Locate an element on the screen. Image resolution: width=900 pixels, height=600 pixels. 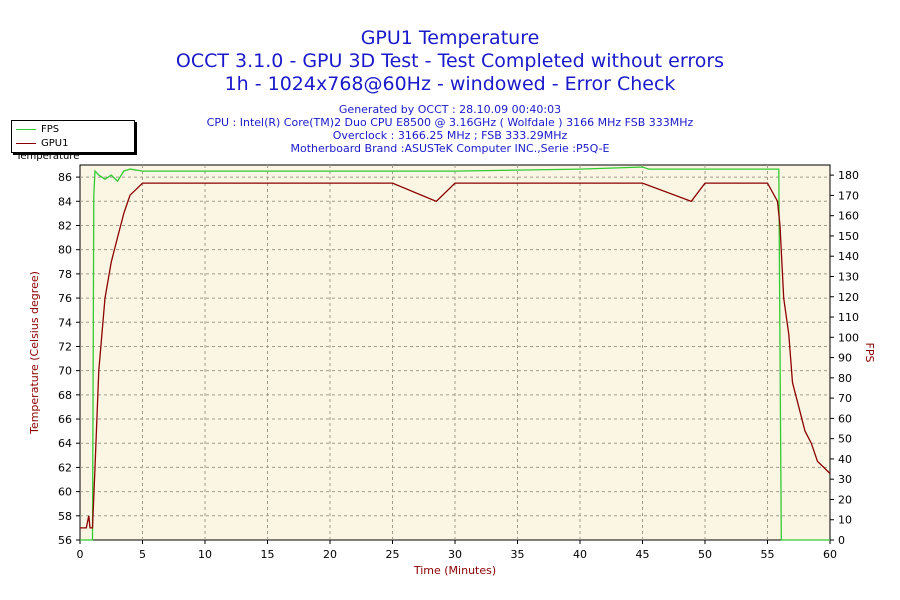
y-right-tick-label: 0 is located at coordinates (841, 540).